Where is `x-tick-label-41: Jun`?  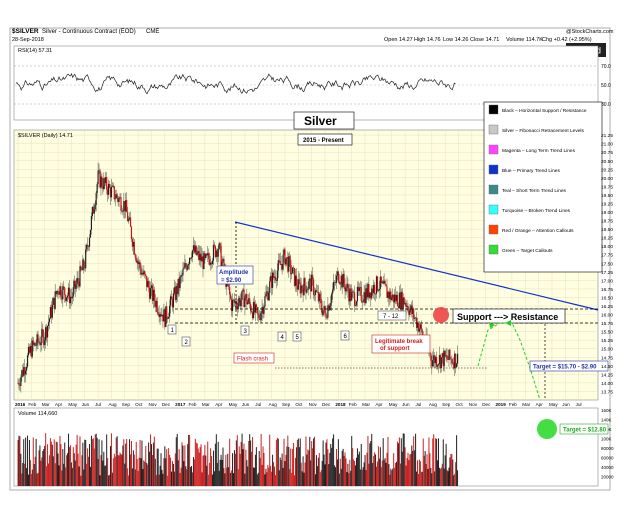
x-tick-label-41: Jun is located at coordinates (566, 404).